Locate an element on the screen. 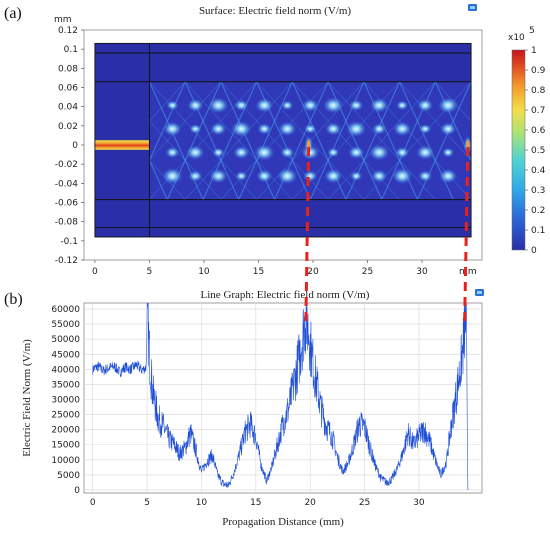  line-chart-title: Line Graph: Electric field norm (V/m) is located at coordinates (285, 295).